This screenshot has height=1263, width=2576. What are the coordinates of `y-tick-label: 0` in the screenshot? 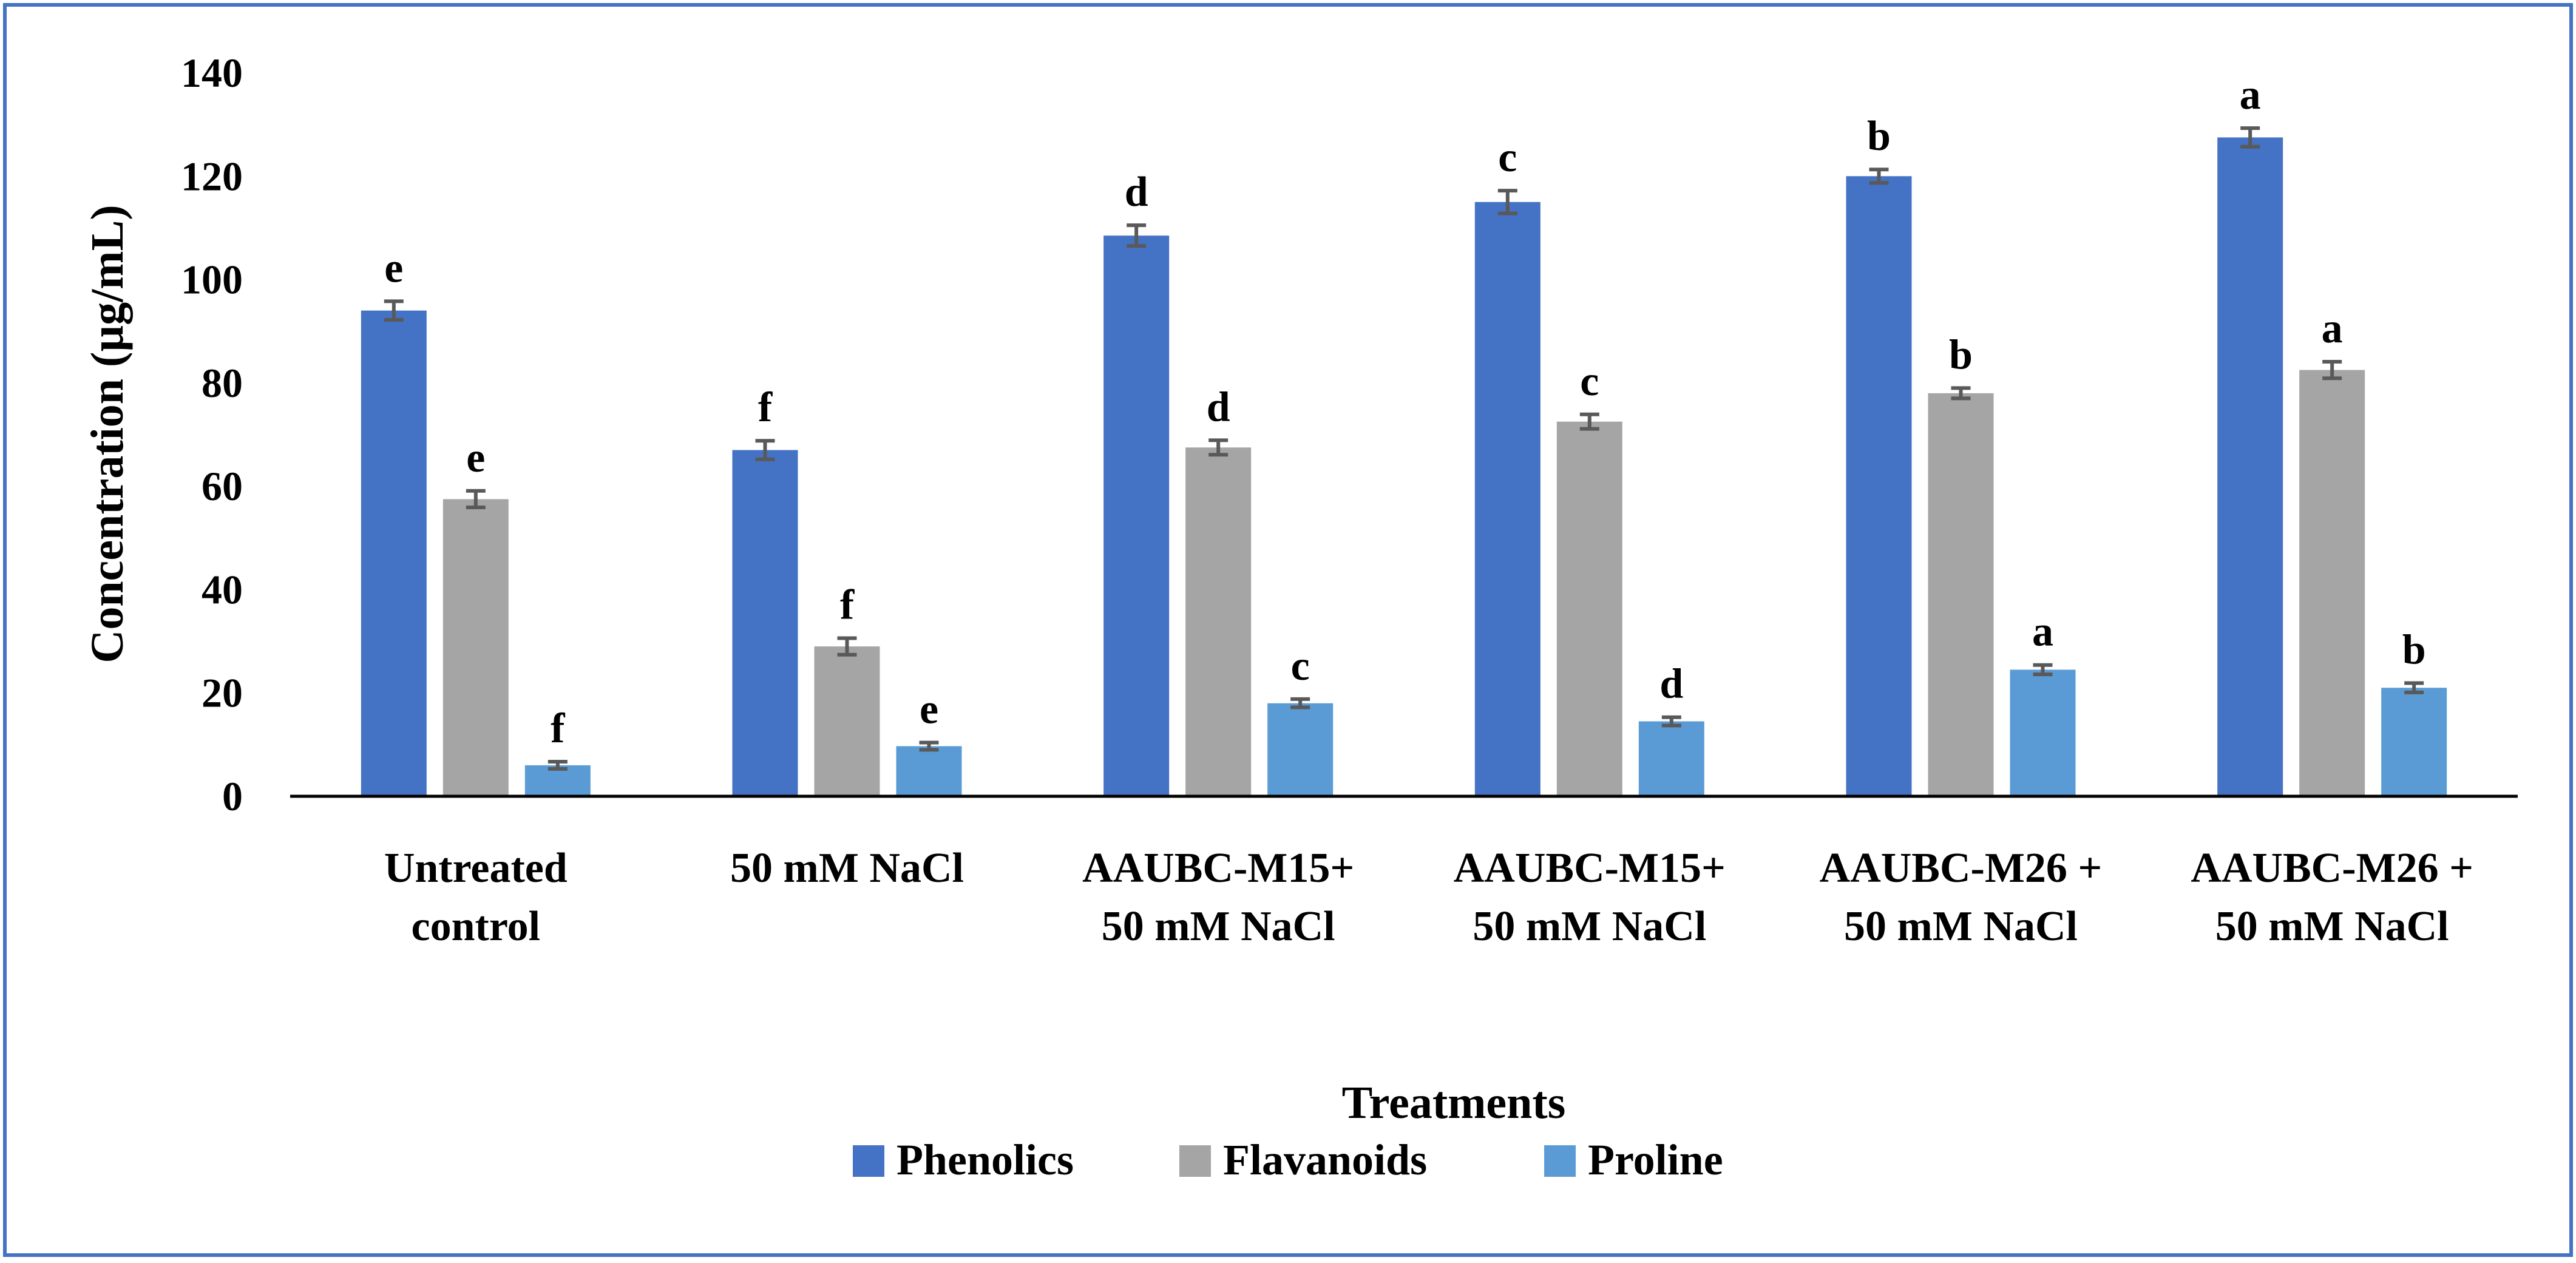 It's located at (232, 796).